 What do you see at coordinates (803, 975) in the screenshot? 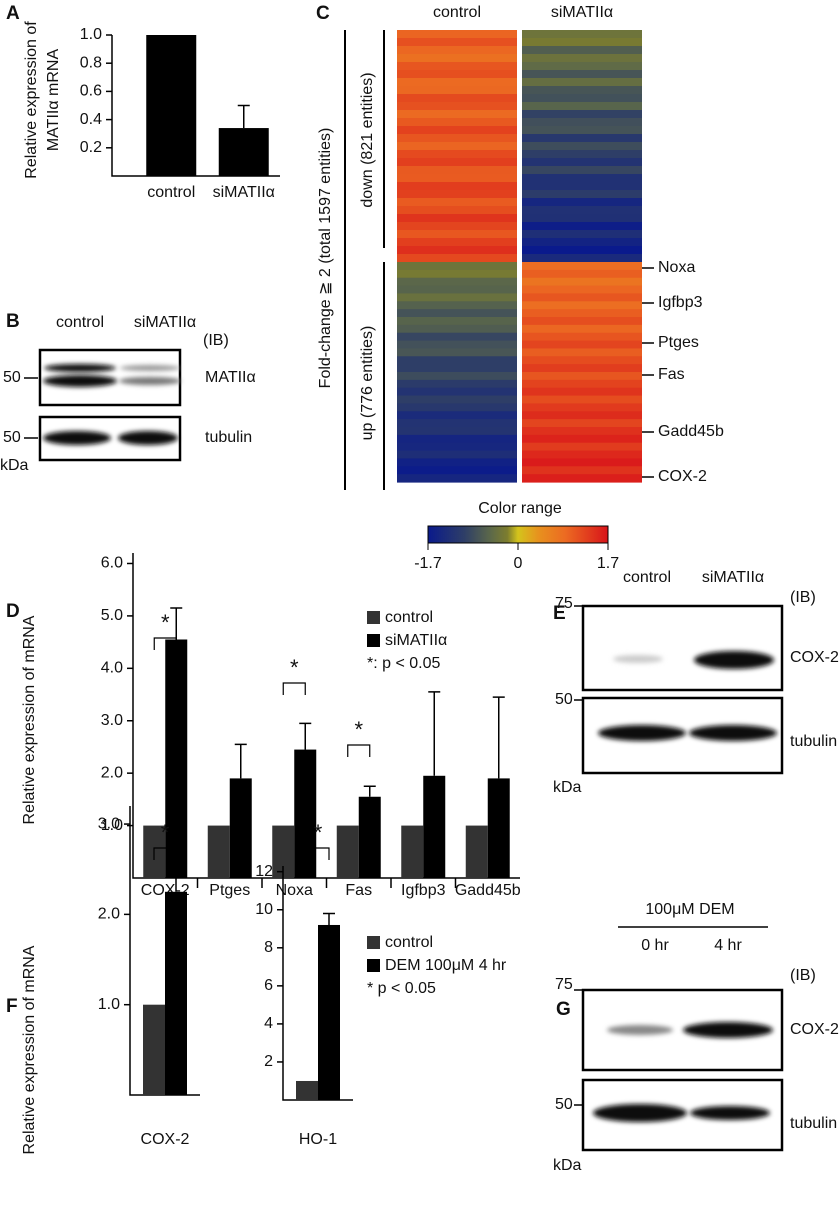
I see `ib-tag: (IB)` at bounding box center [803, 975].